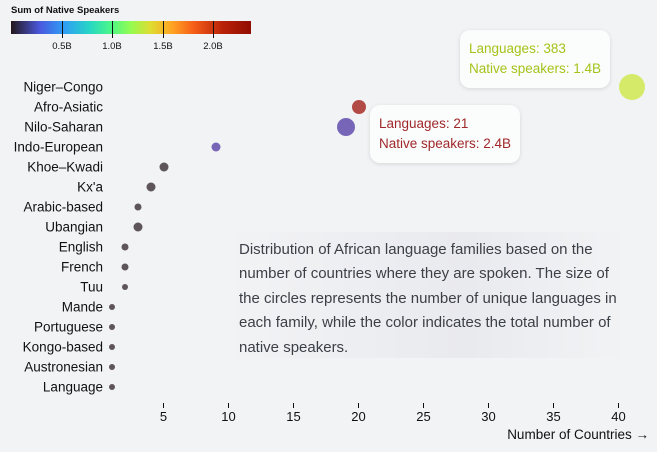  What do you see at coordinates (445, 143) in the screenshot?
I see `tooltip-speakers: Native speakers: 2.4B` at bounding box center [445, 143].